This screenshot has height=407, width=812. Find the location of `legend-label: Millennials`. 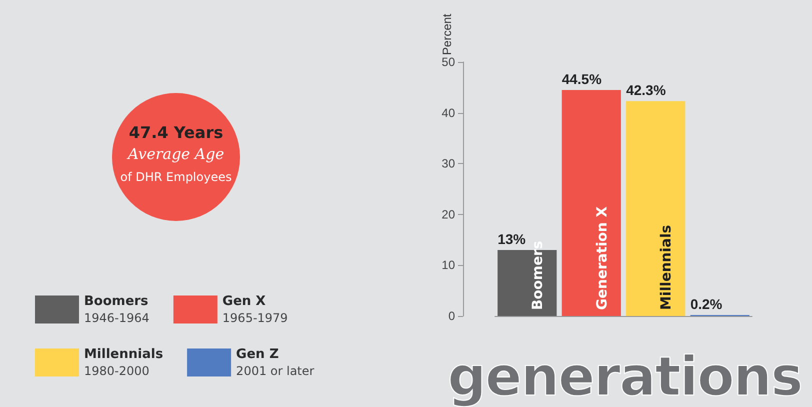

legend-label: Millennials is located at coordinates (124, 354).